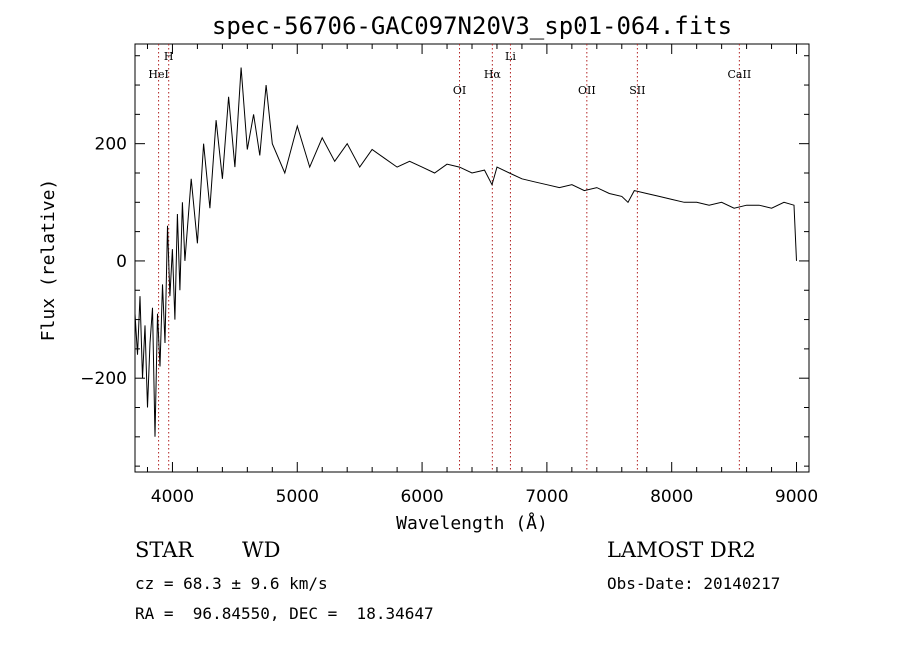  I want to click on x-tick-label: 9000, so click(796, 497).